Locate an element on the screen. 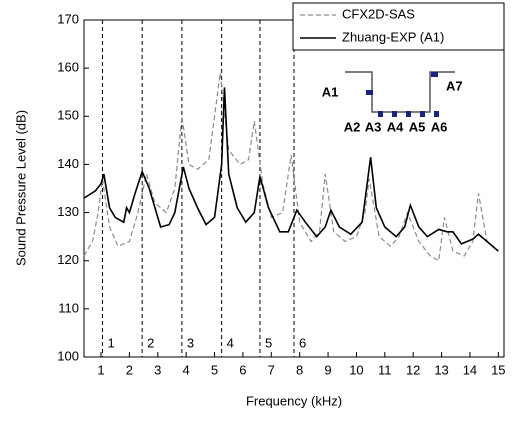  x-tick-label: 1 is located at coordinates (100, 369).